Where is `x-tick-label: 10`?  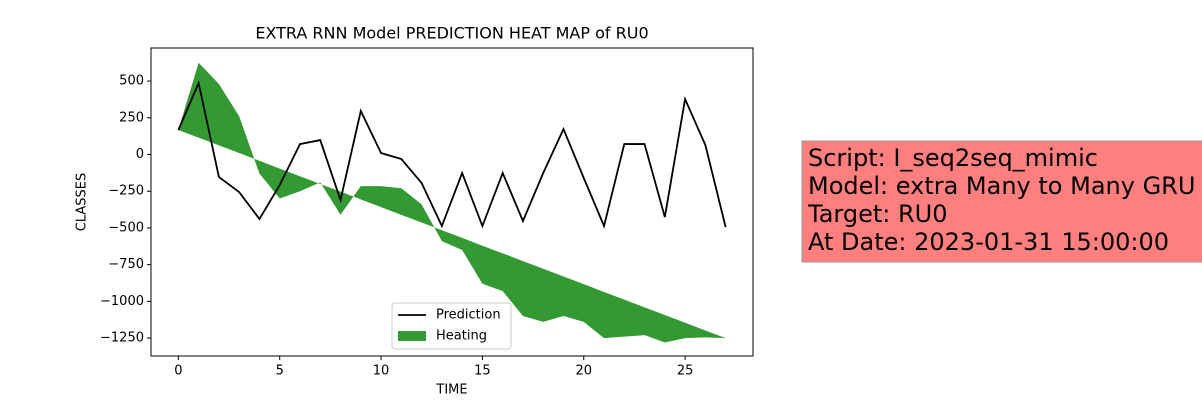
x-tick-label: 10 is located at coordinates (381, 371).